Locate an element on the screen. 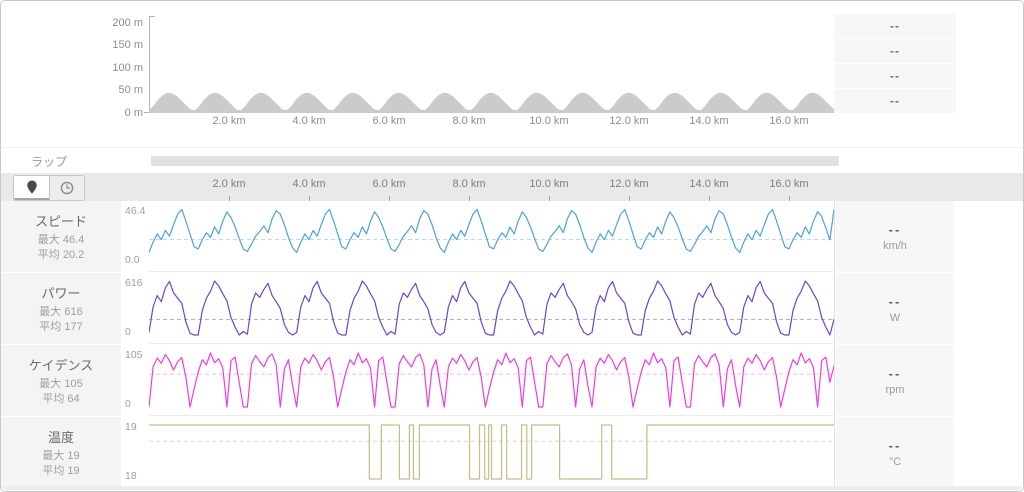 This screenshot has width=1024, height=492. metric-avg: 平均 64 is located at coordinates (61, 398).